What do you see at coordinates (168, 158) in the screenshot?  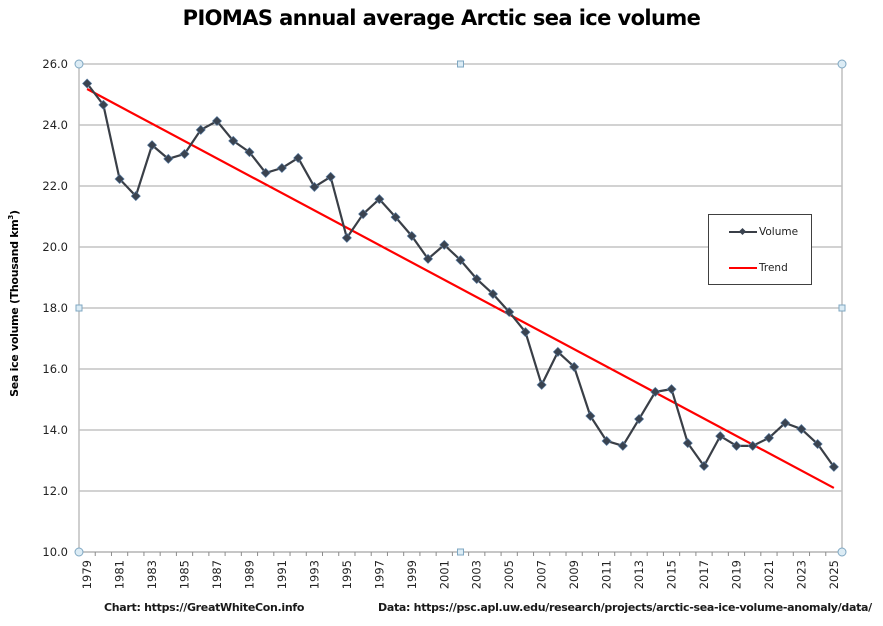 I see `data-point-1984` at bounding box center [168, 158].